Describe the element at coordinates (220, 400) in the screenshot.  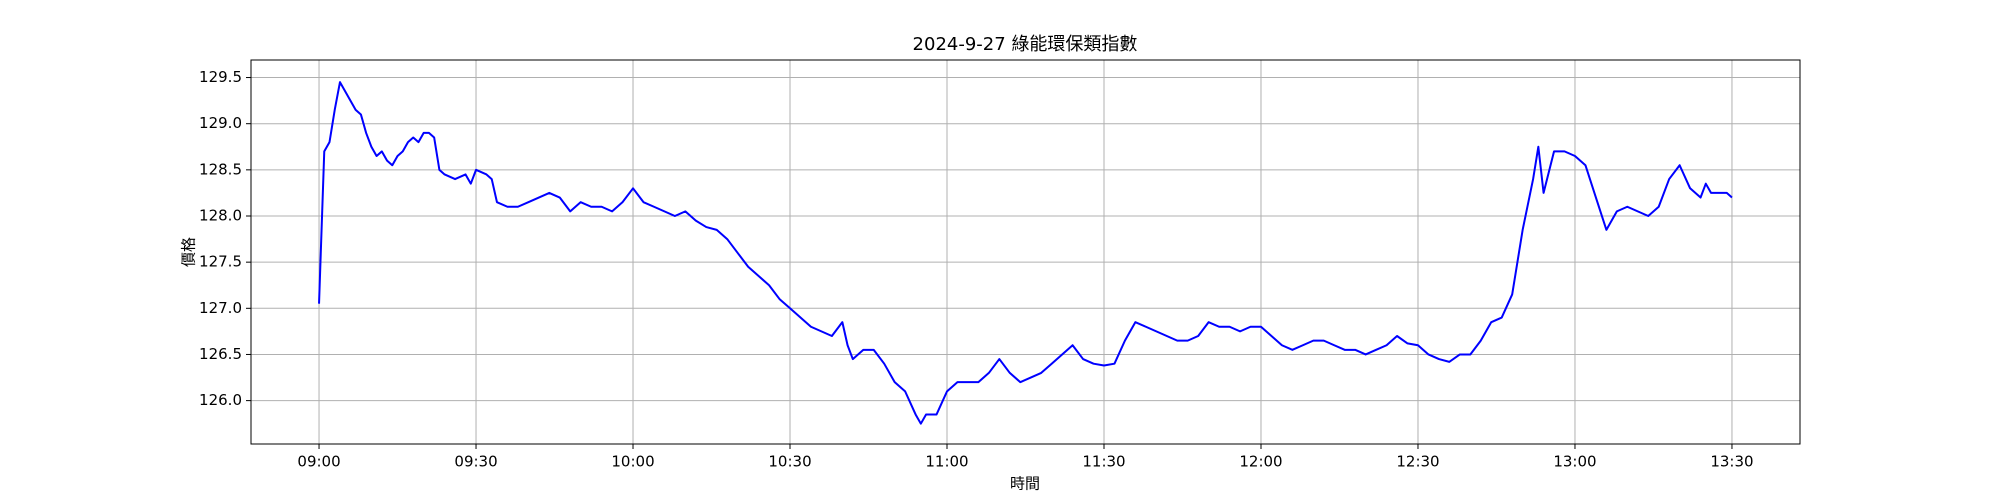
I see `y-tick-label: 126.0` at that location.